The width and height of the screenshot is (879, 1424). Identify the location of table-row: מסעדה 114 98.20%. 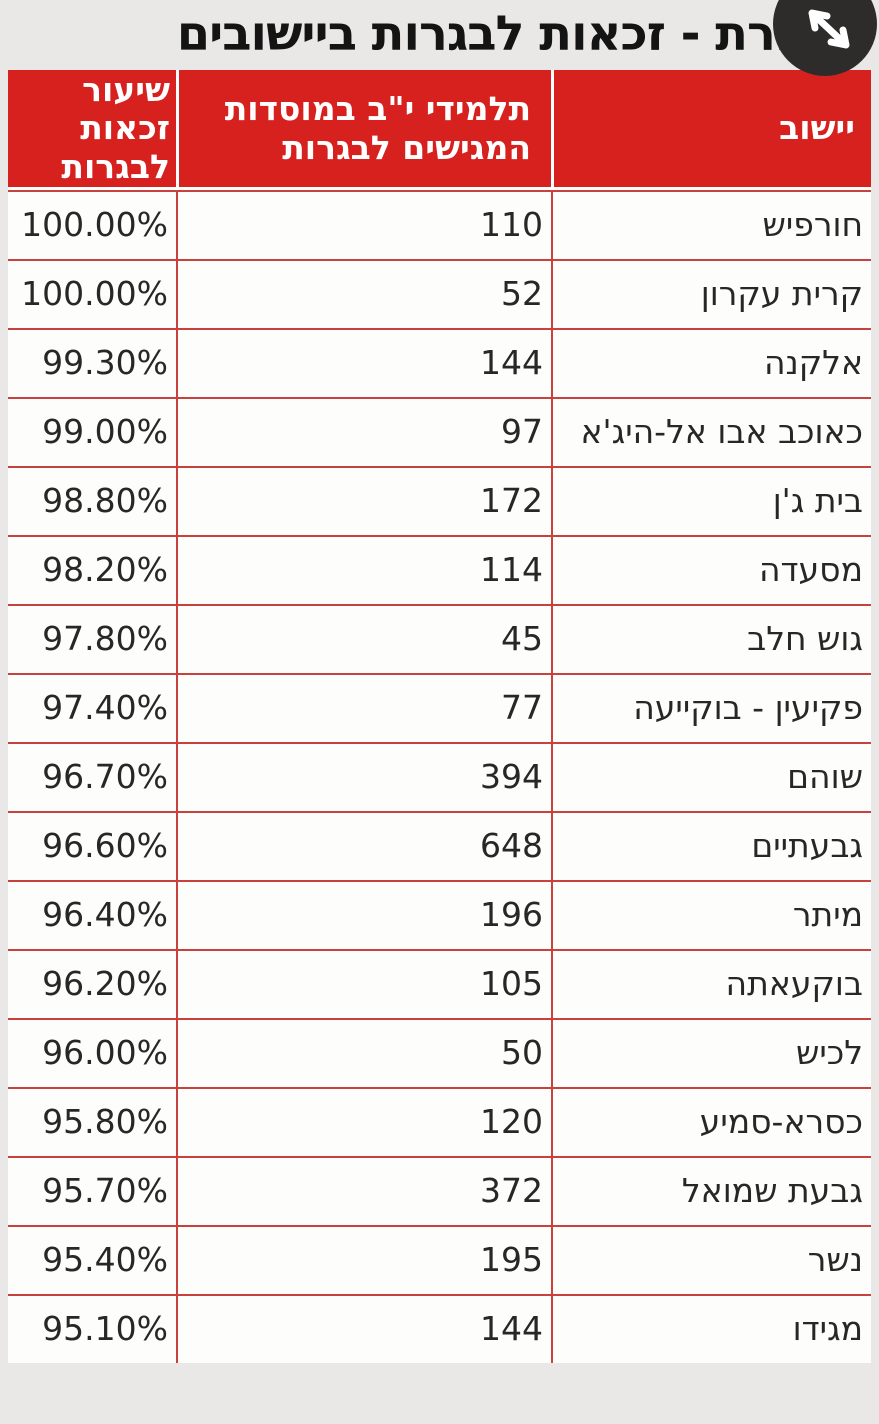
(439, 569).